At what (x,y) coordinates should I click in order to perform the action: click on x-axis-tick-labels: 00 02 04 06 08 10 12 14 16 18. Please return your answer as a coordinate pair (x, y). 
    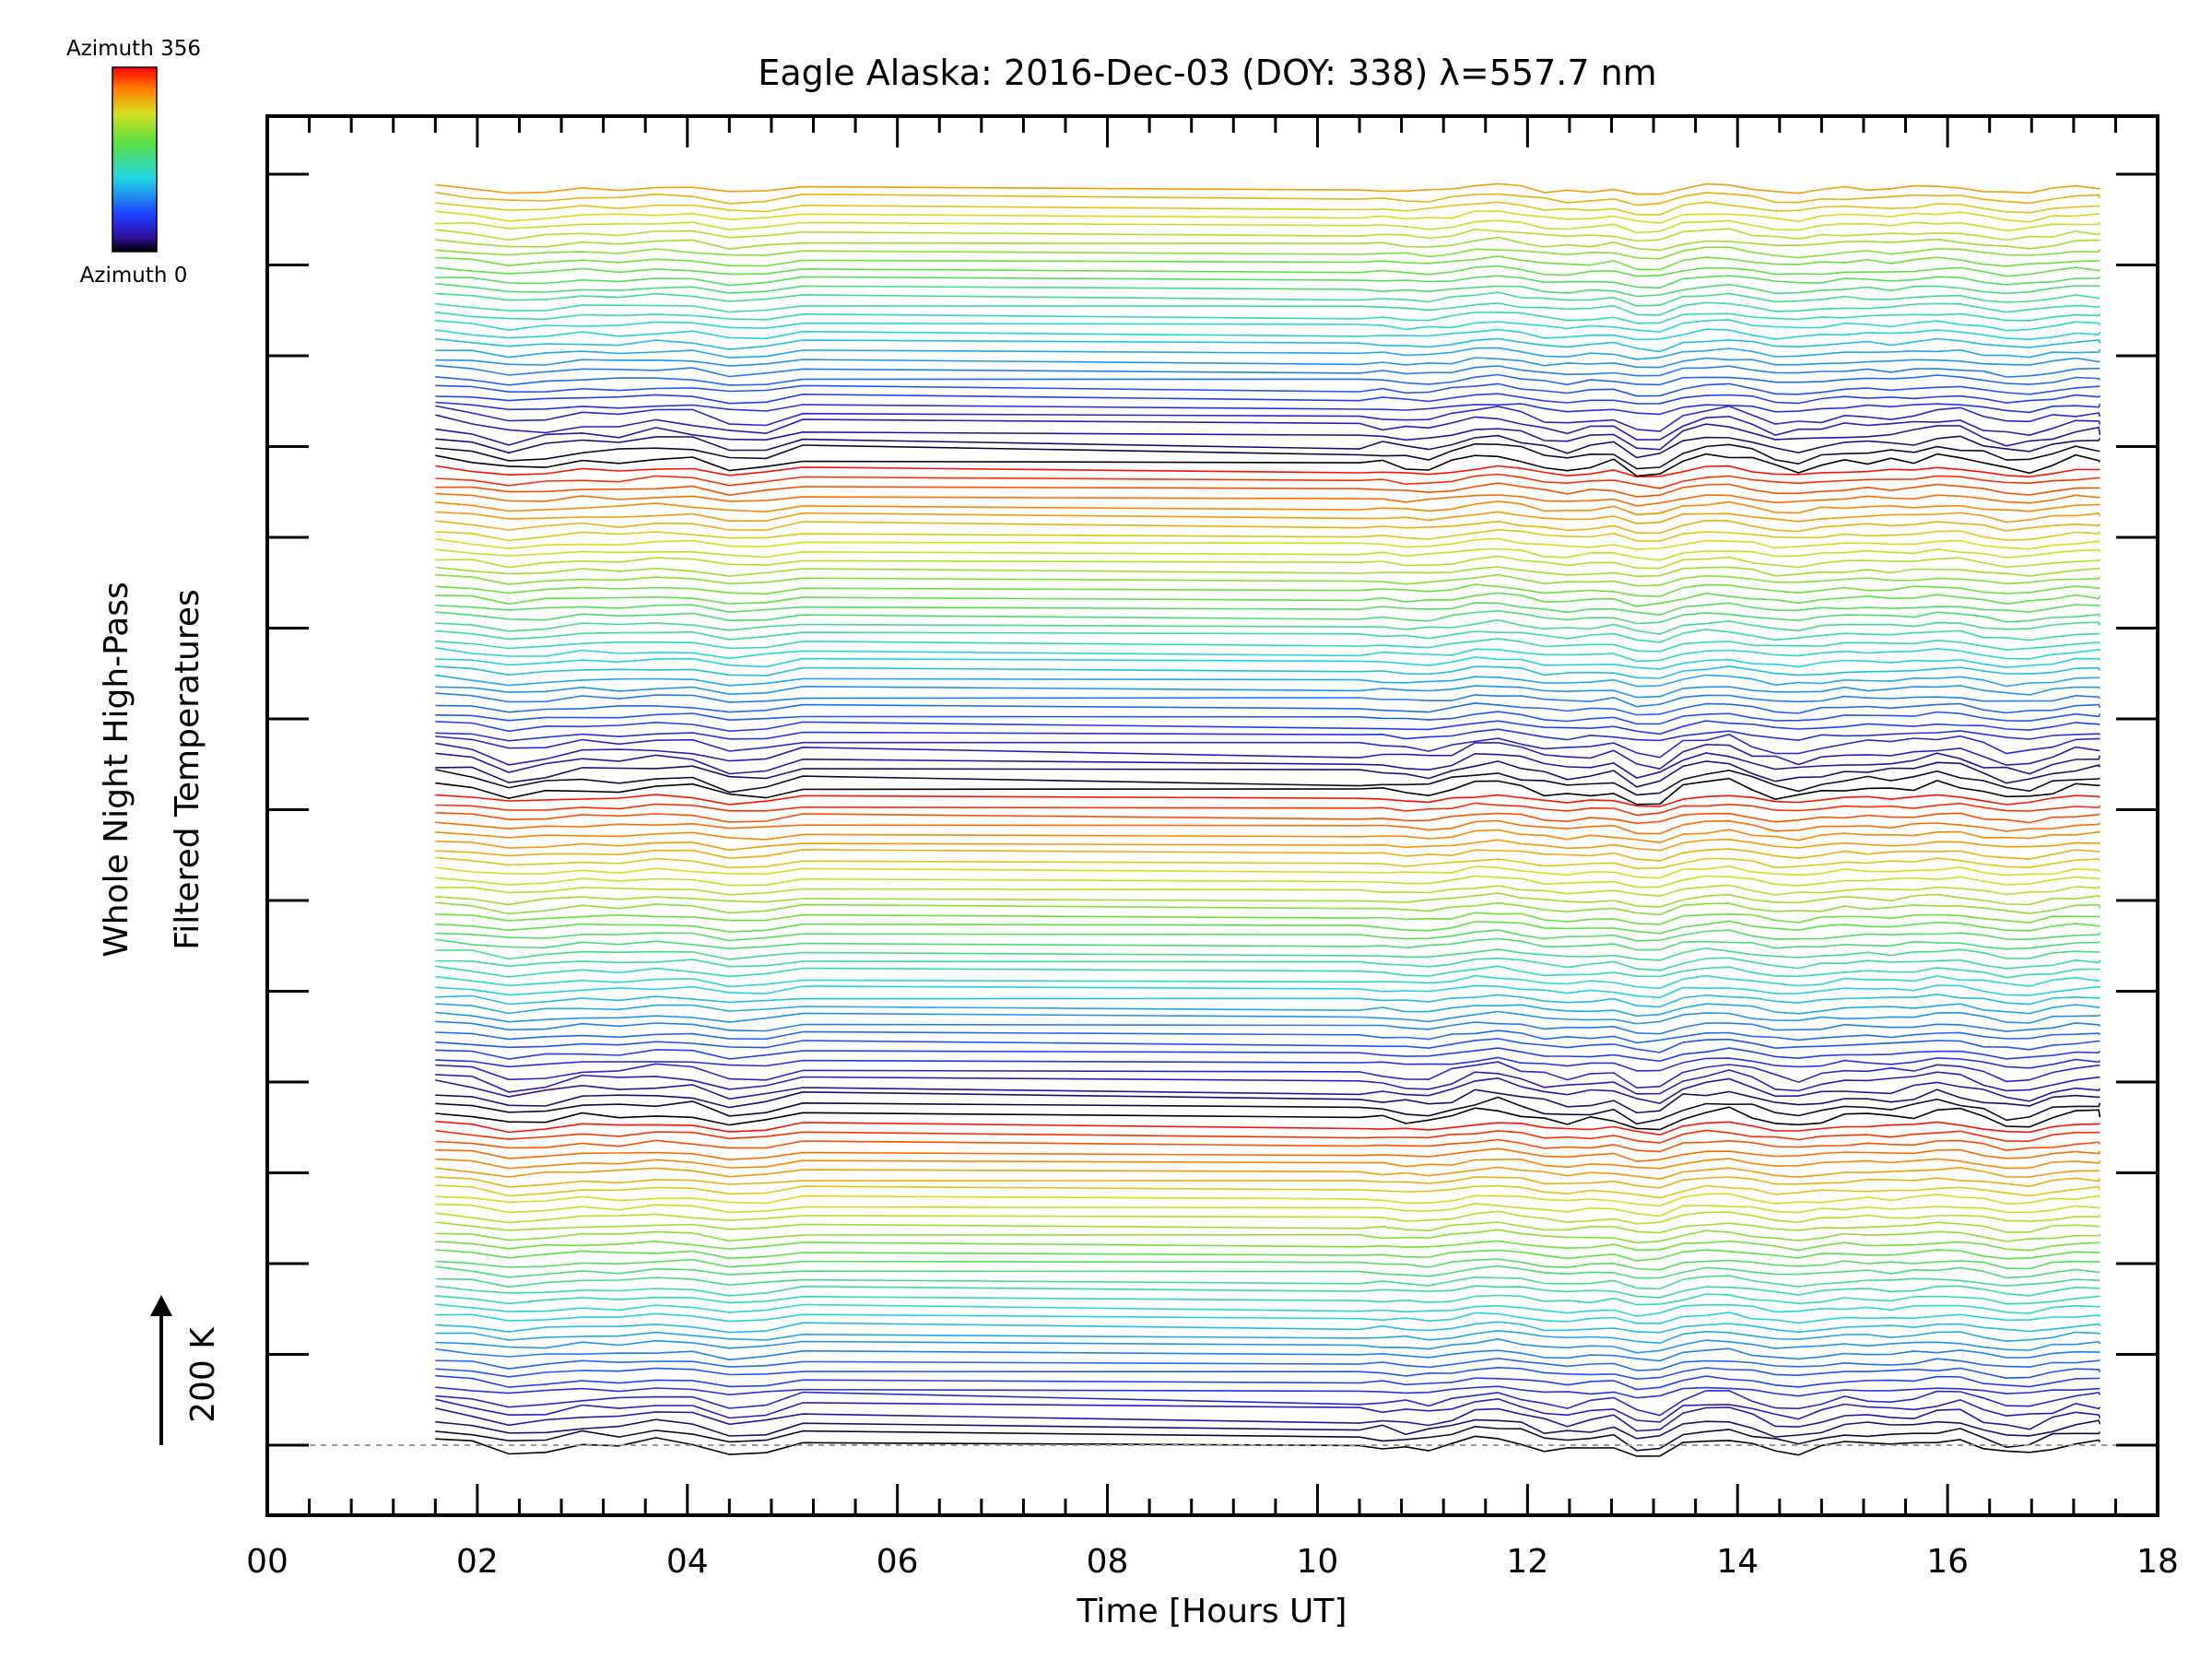
    Looking at the image, I should click on (1212, 1562).